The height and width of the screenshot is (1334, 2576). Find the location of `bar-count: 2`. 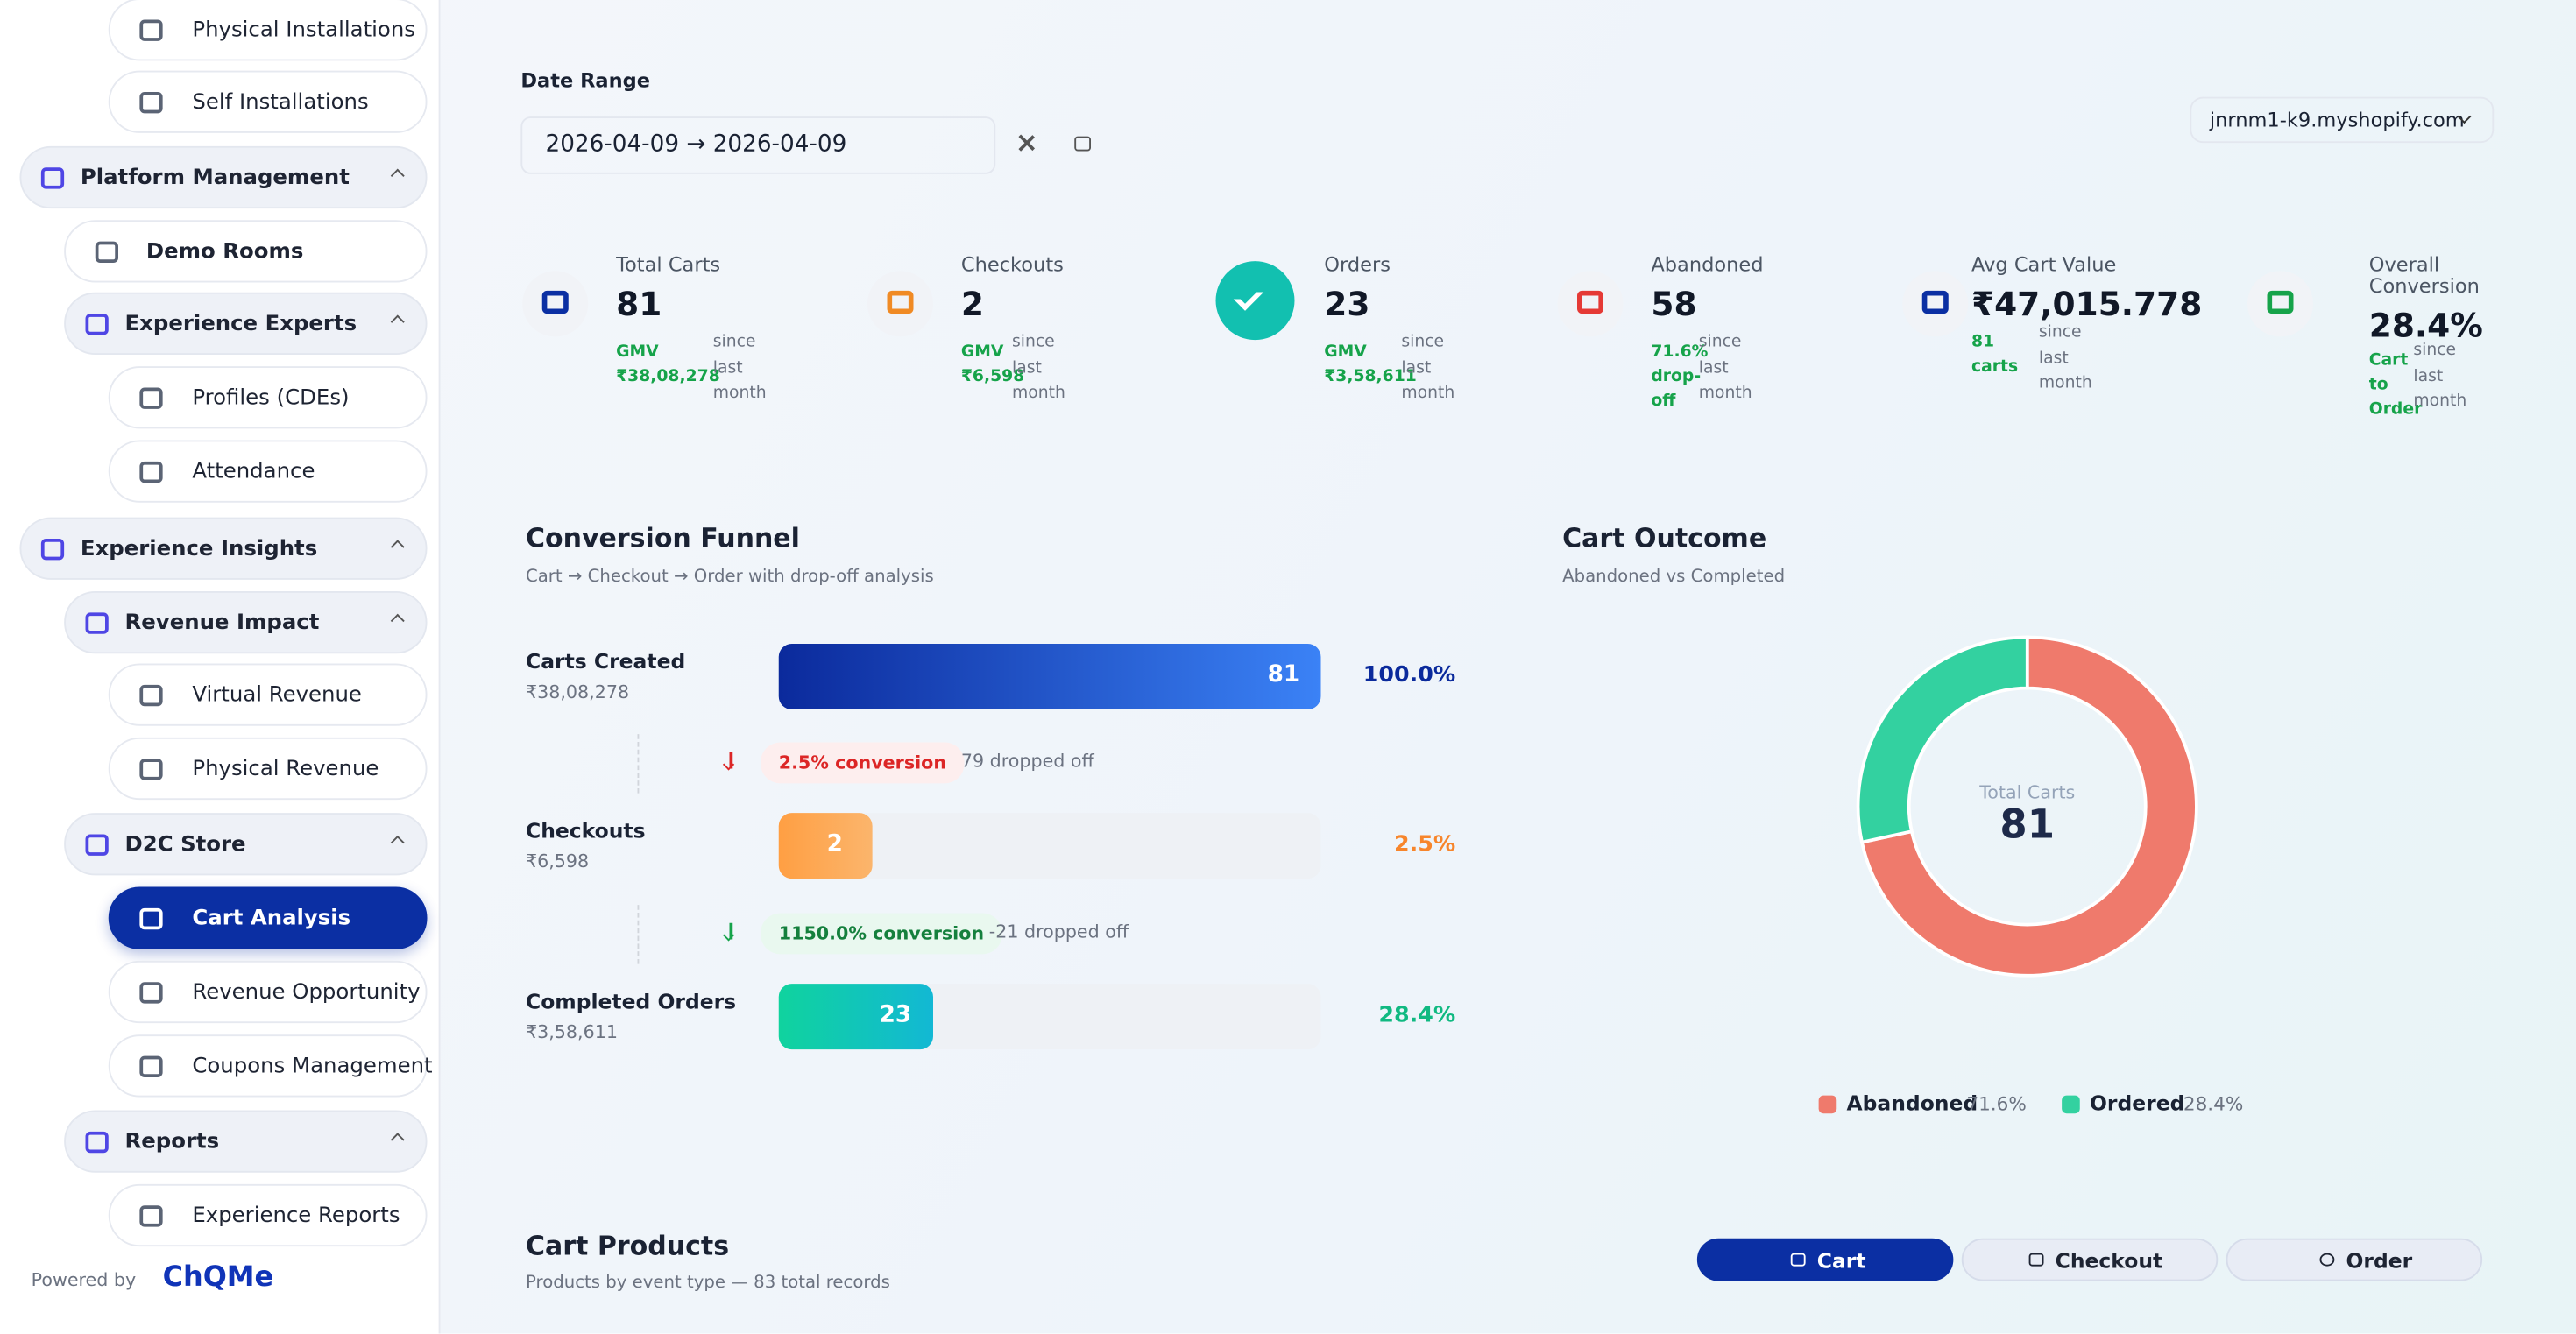

bar-count: 2 is located at coordinates (835, 844).